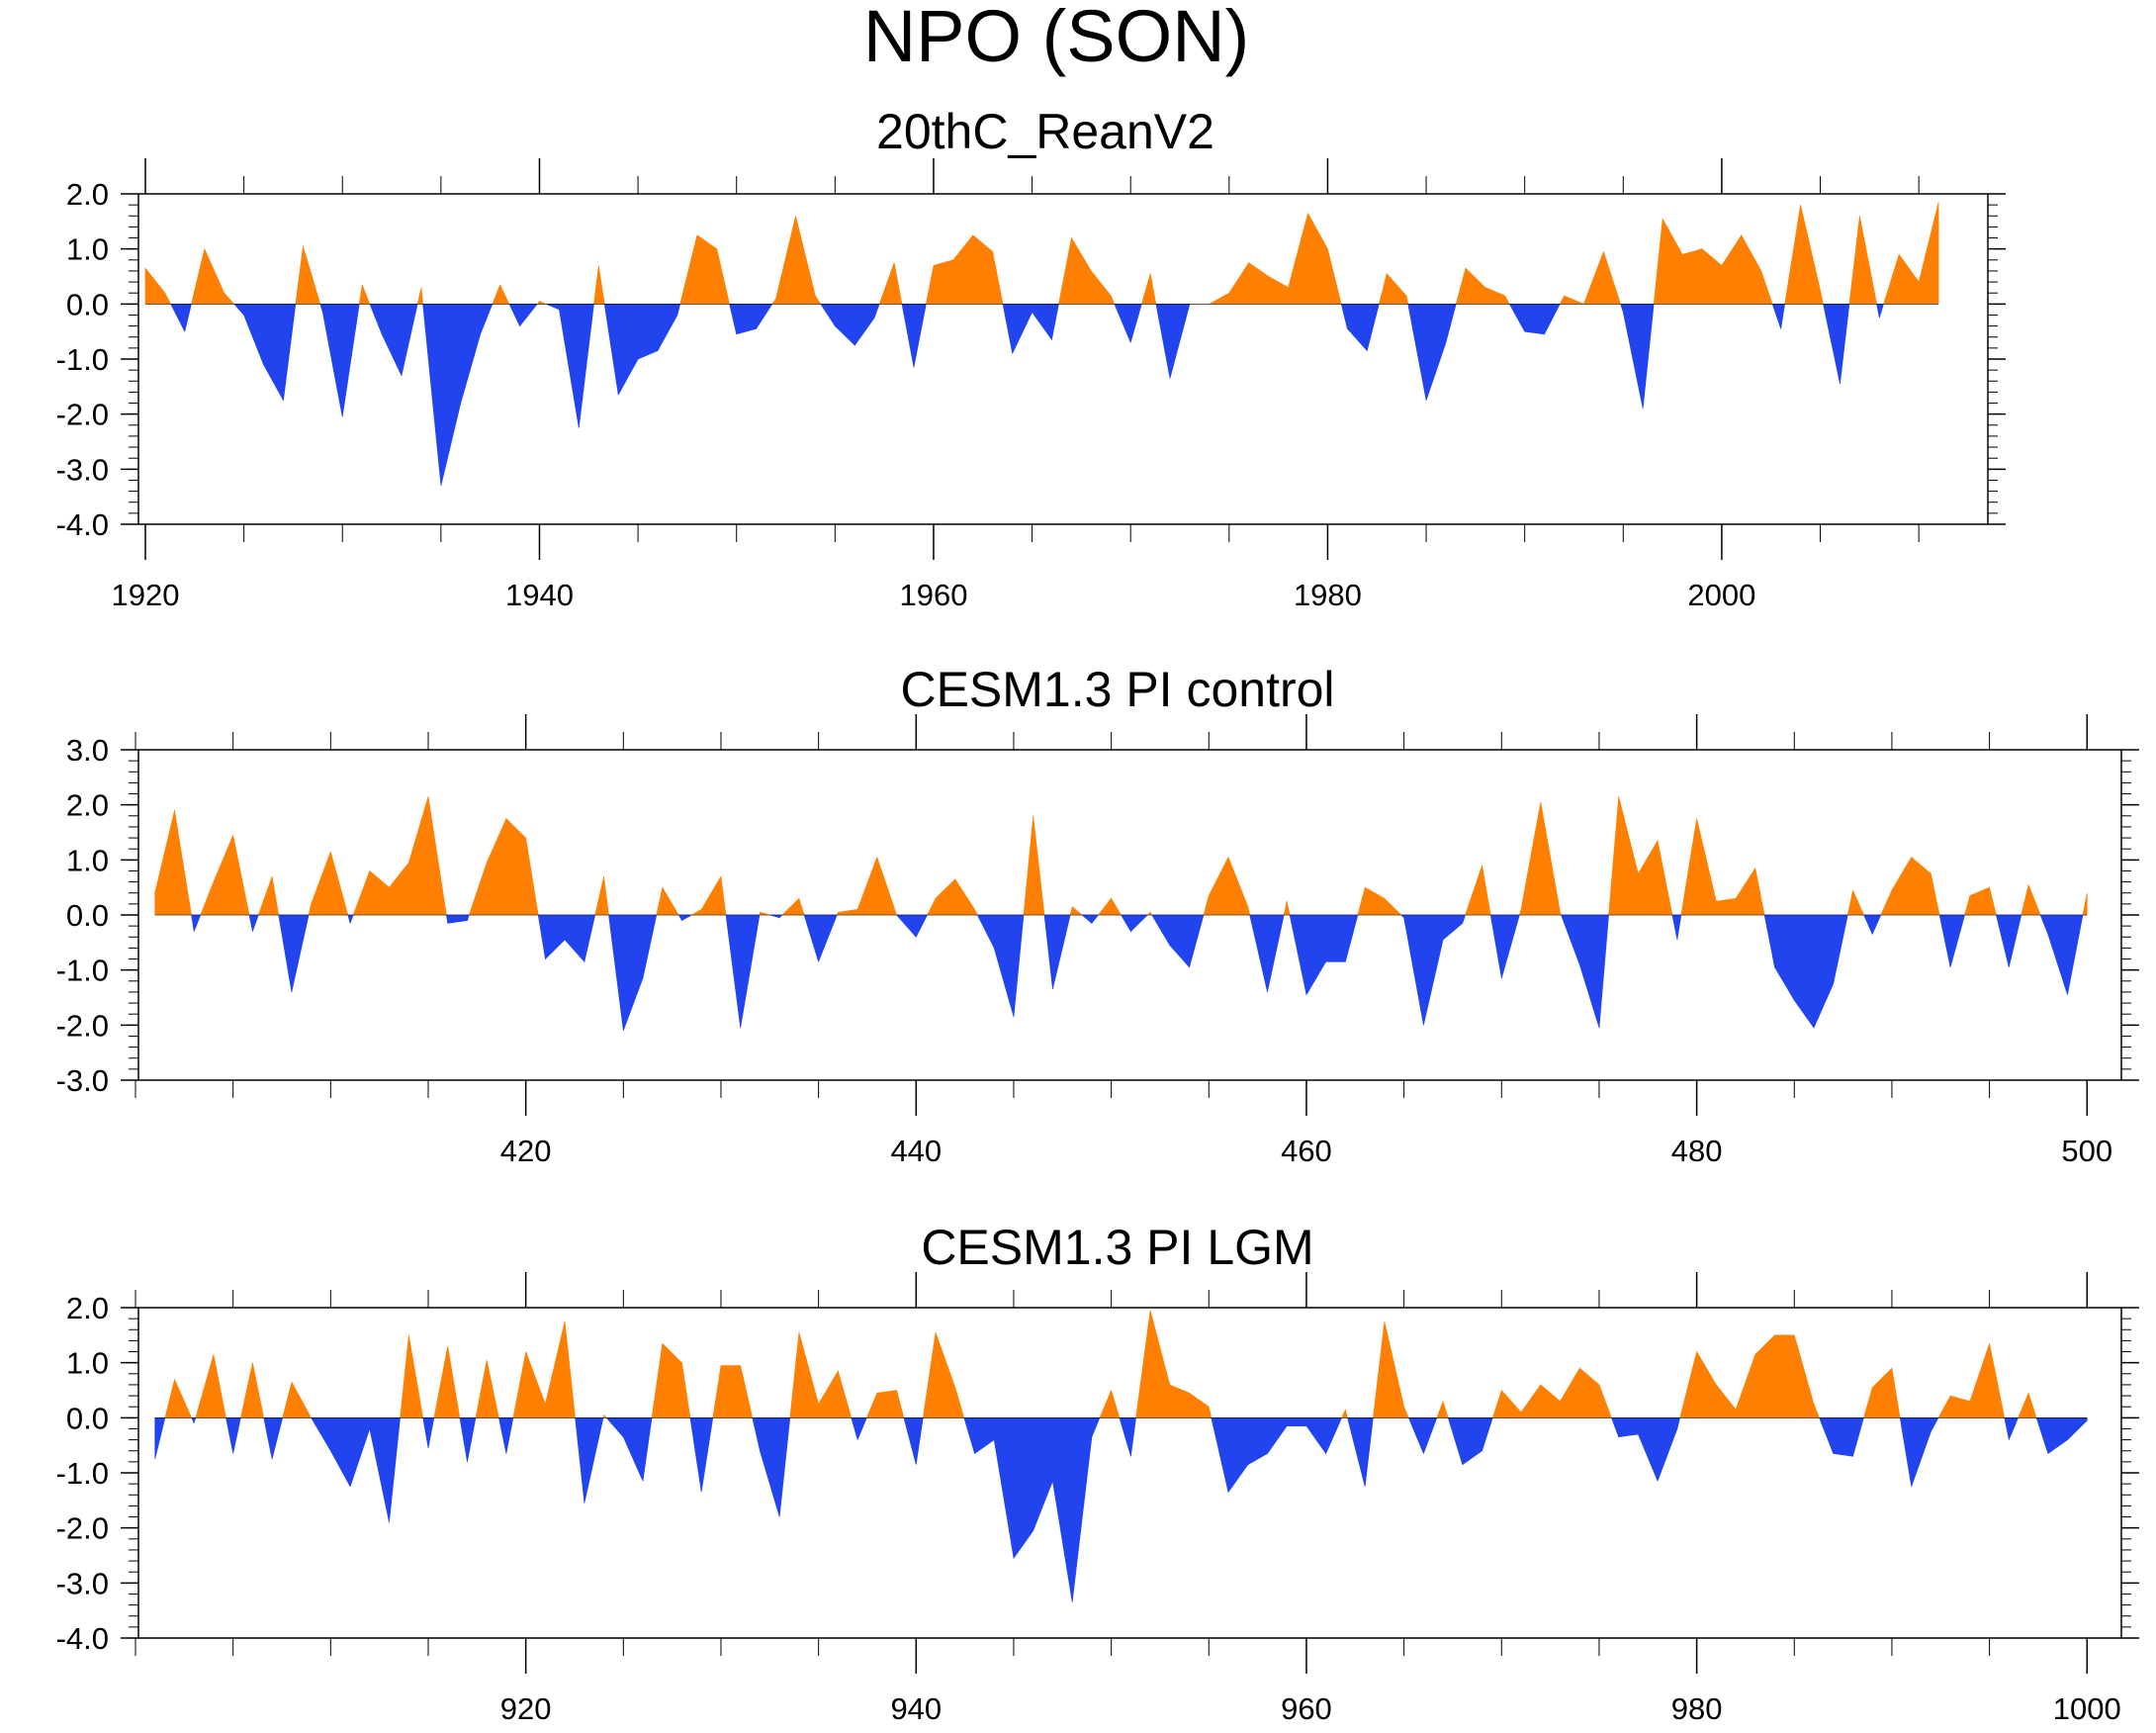 This screenshot has height=1733, width=2156. What do you see at coordinates (87, 750) in the screenshot?
I see `y-tick-label: 3.0` at bounding box center [87, 750].